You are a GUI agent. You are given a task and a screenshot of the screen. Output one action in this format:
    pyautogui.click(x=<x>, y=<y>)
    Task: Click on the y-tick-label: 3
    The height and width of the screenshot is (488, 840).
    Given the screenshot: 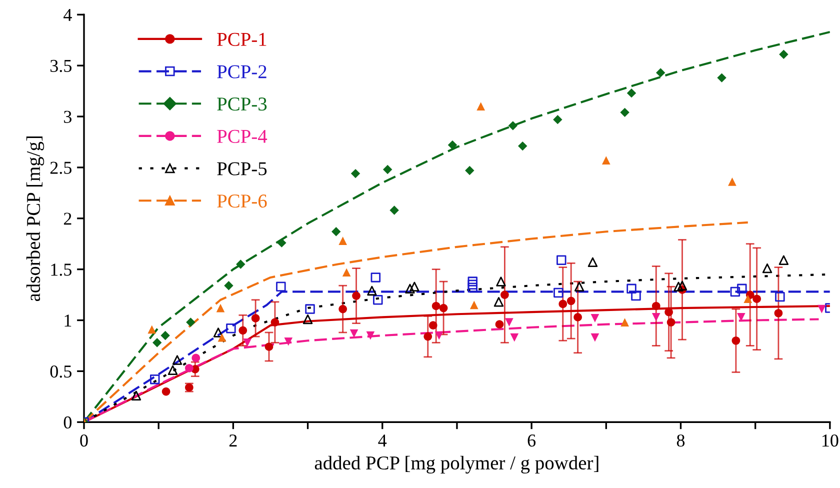 What is the action you would take?
    pyautogui.click(x=68, y=116)
    